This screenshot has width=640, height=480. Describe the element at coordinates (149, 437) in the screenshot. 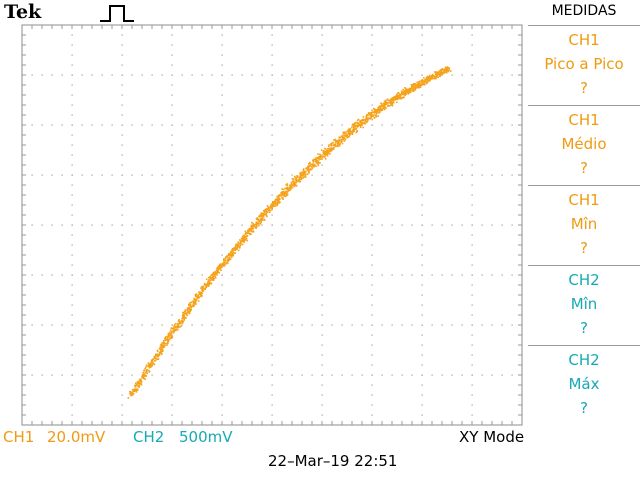

I see `ch2-label: CH2` at that location.